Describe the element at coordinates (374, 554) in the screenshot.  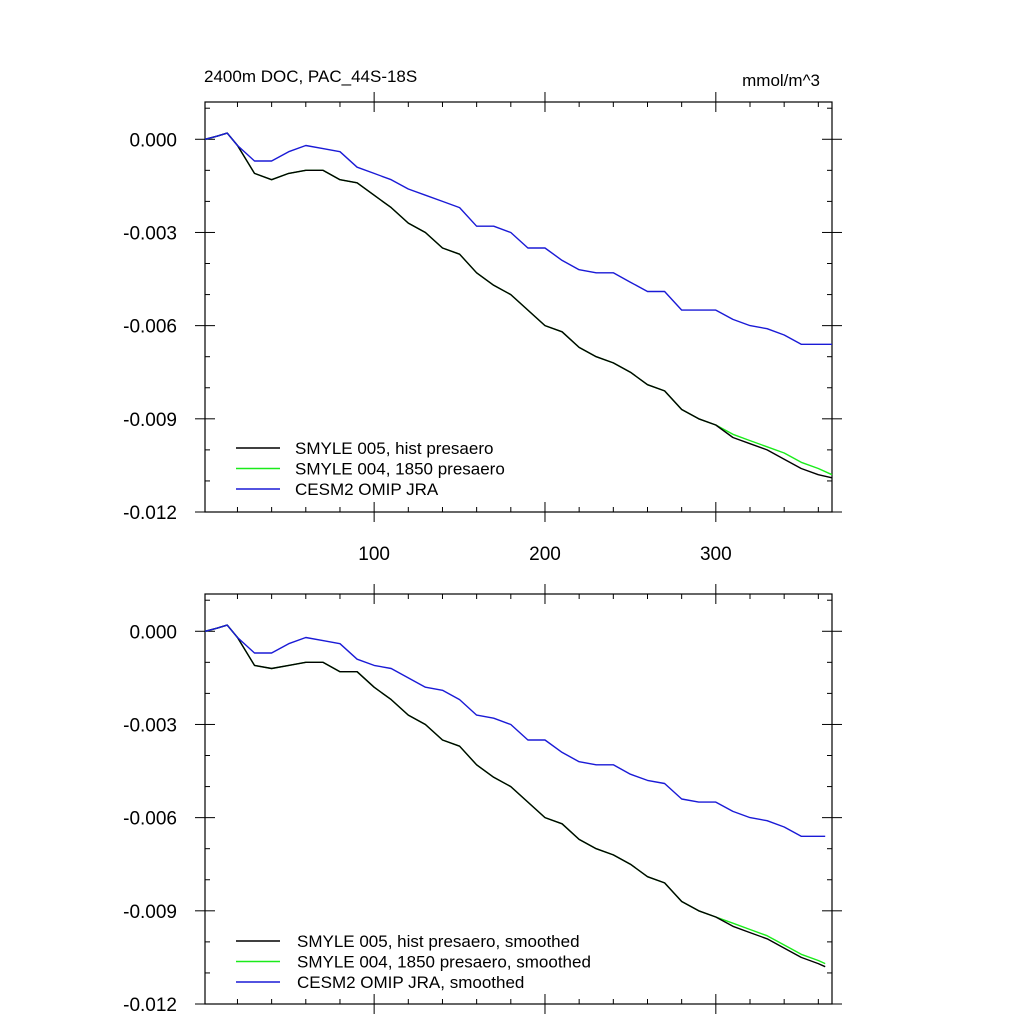
I see `x-tick-label: 100` at that location.